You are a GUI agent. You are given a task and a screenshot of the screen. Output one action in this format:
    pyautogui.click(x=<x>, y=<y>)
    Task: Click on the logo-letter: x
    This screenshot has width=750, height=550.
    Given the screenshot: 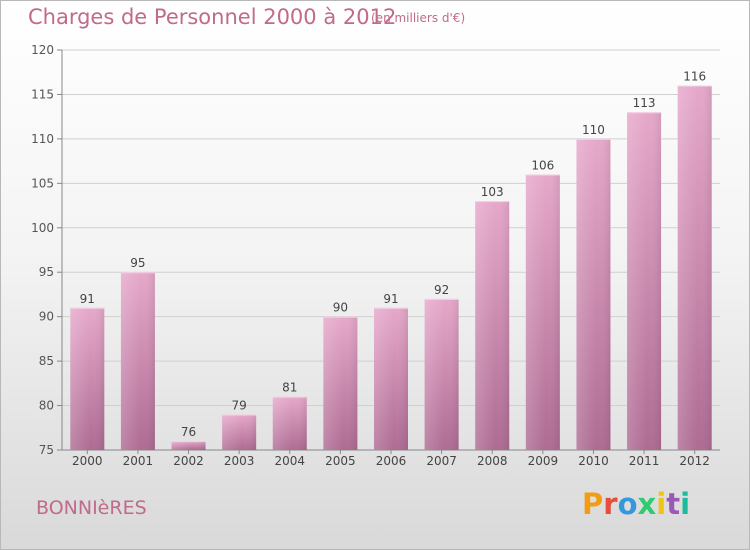 What is the action you would take?
    pyautogui.click(x=647, y=504)
    